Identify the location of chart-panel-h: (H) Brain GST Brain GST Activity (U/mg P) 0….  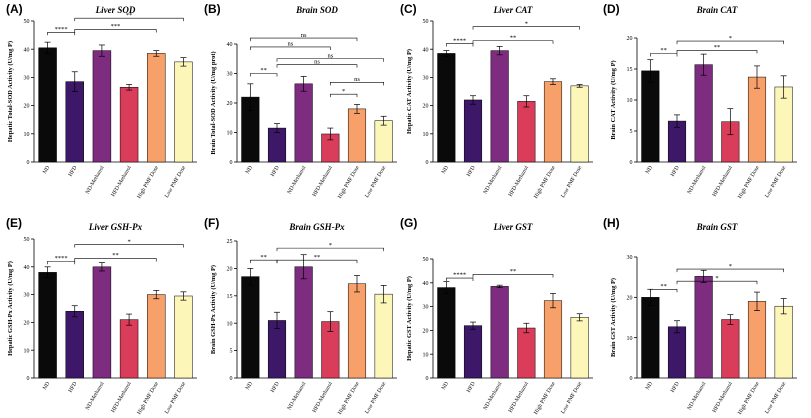
(700, 316).